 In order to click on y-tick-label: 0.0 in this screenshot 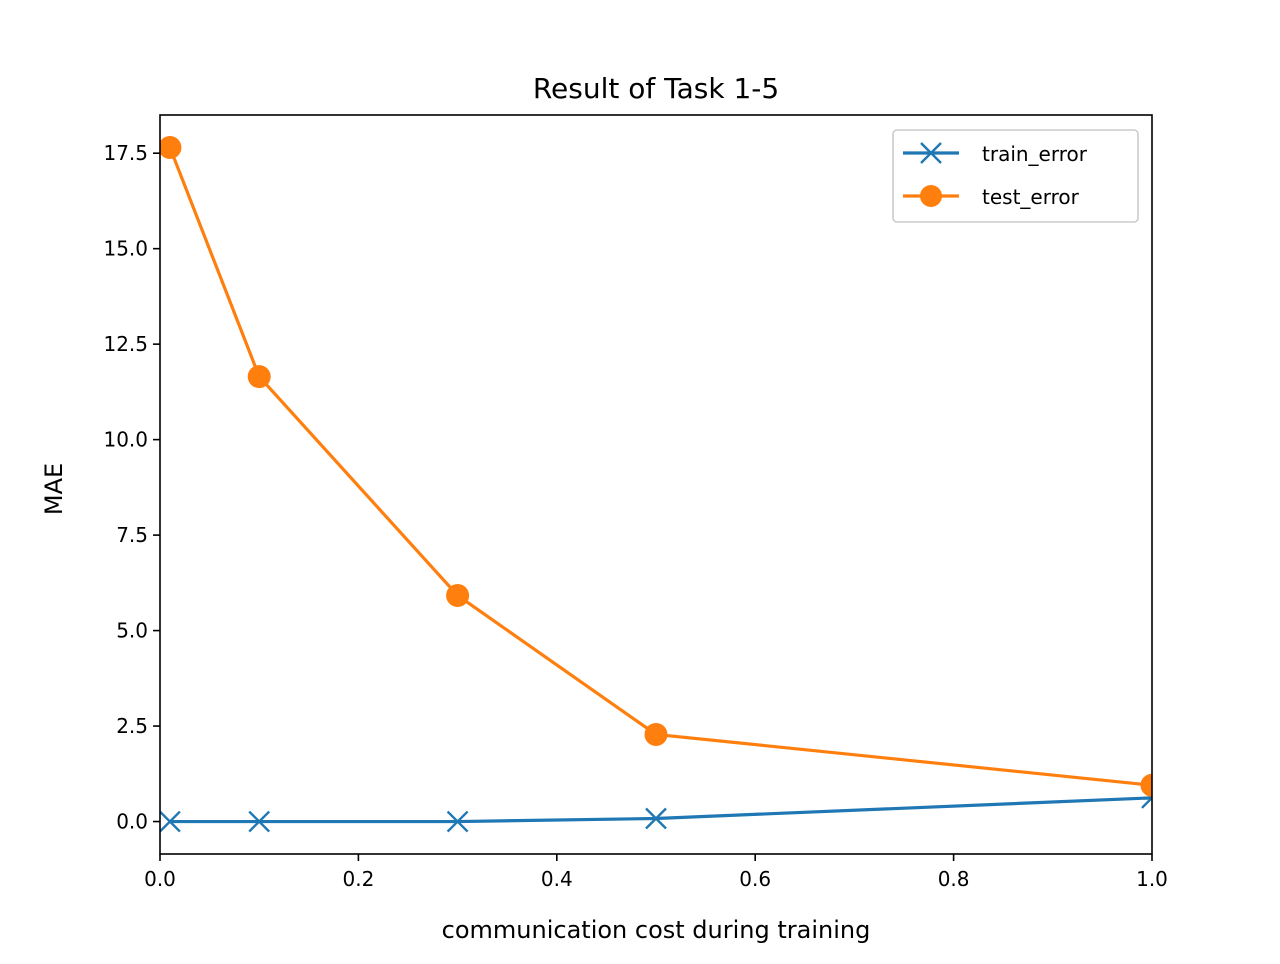, I will do `click(132, 822)`.